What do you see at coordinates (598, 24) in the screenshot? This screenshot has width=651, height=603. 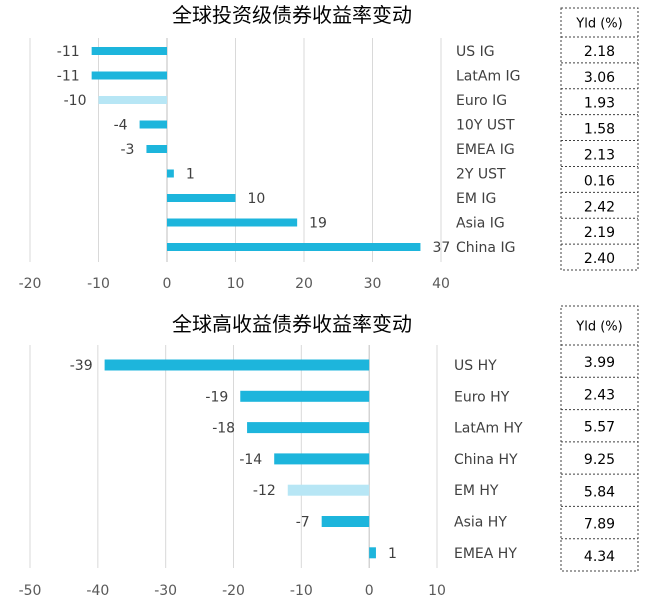 I see `ig-yield-header: Yld (%)` at bounding box center [598, 24].